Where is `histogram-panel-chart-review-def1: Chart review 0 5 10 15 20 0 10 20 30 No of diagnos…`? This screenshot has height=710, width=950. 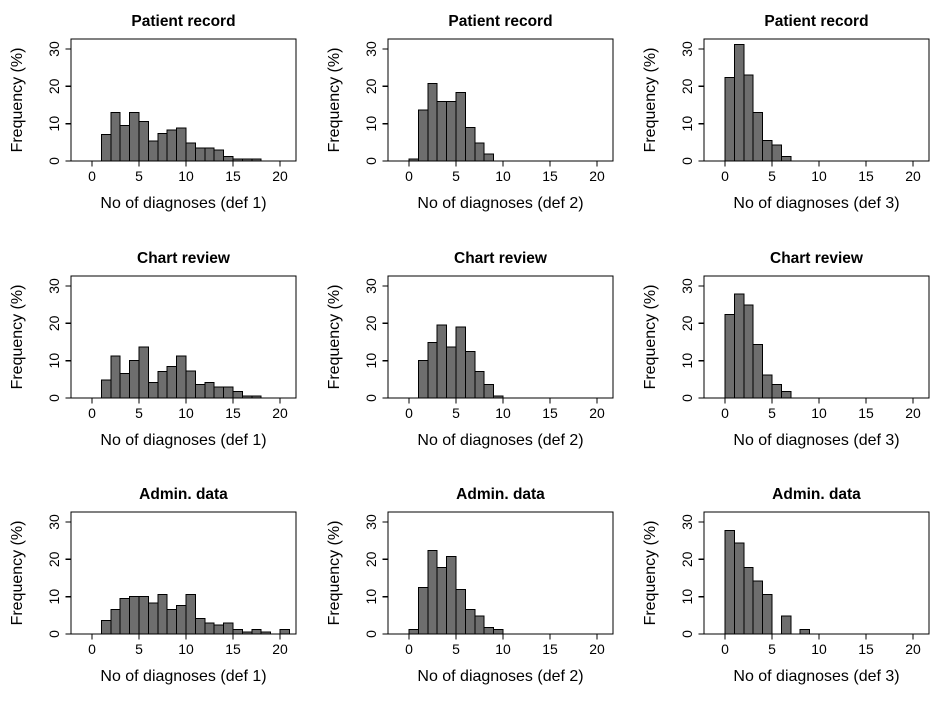
histogram-panel-chart-review-def1: Chart review 0 5 10 15 20 0 10 20 30 No of diagnos… is located at coordinates (158, 355).